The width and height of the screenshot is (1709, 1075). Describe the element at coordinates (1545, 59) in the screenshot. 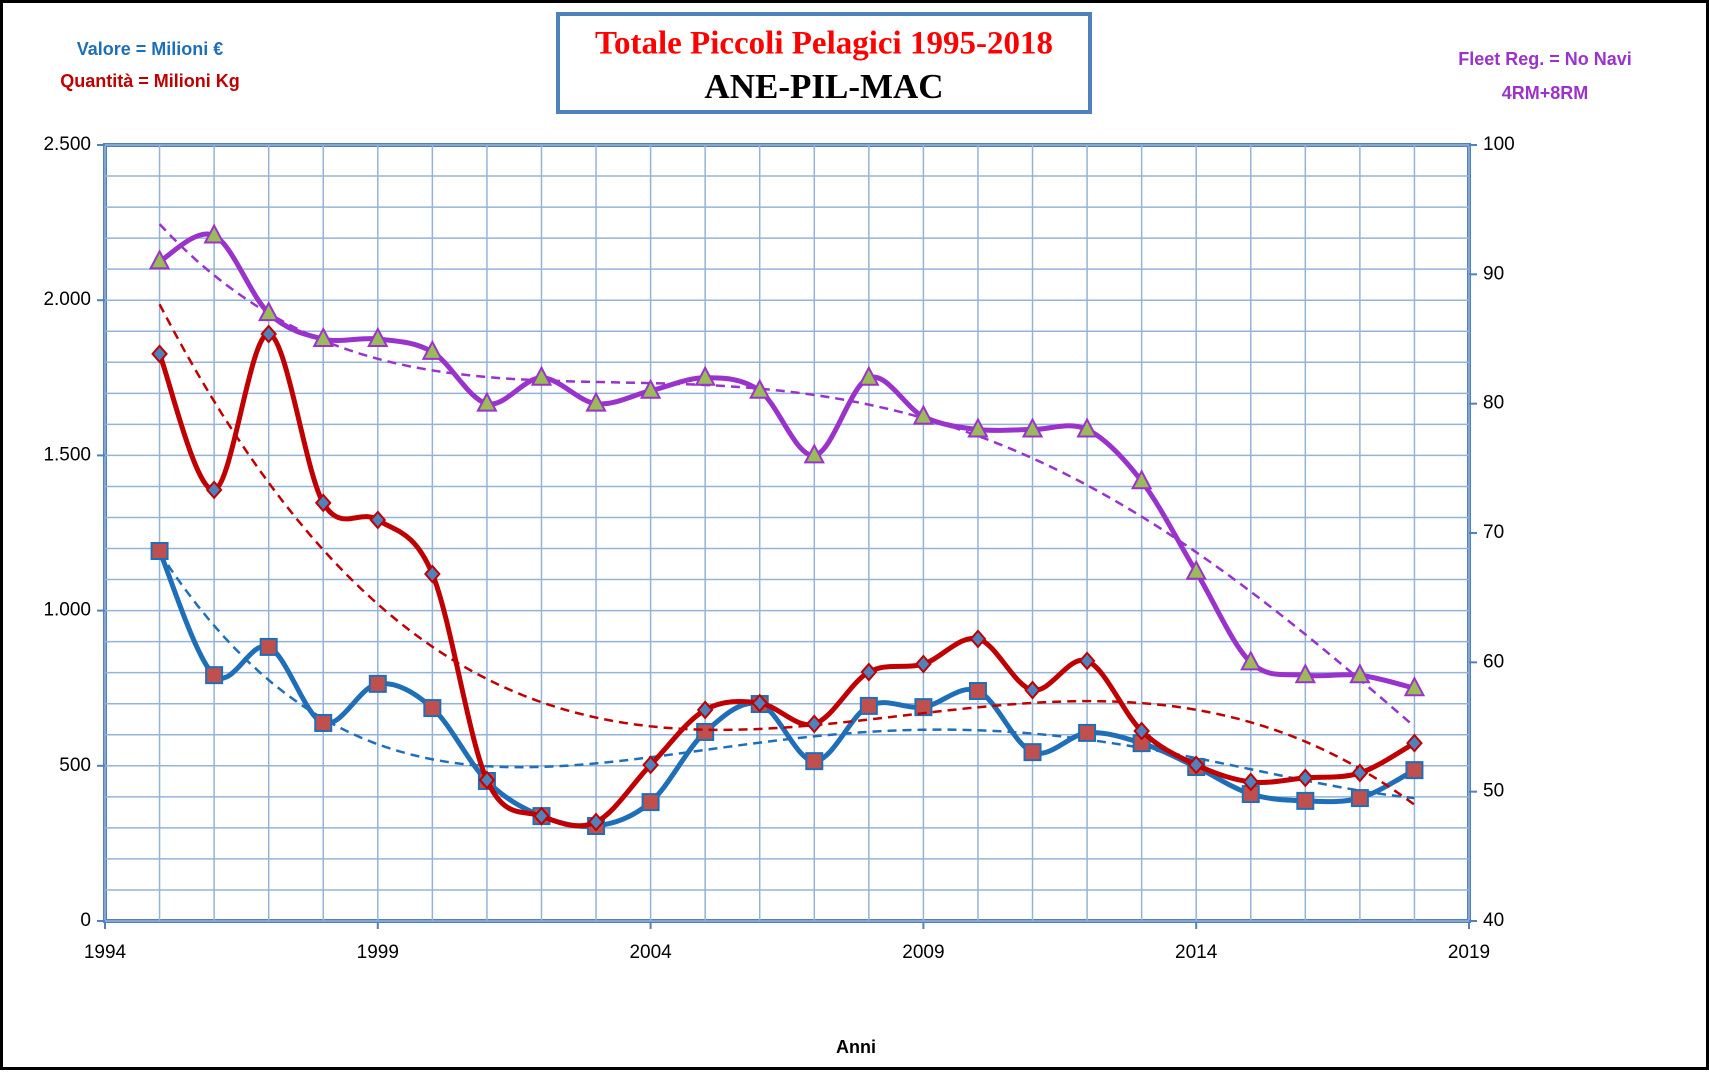

I see `legend-label: Fleet Reg. = No Navi` at that location.